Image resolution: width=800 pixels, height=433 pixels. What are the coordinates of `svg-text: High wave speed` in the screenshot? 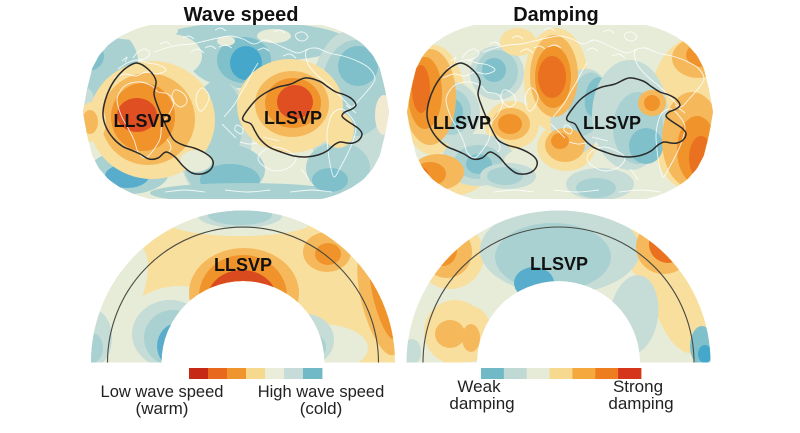 It's located at (321, 392).